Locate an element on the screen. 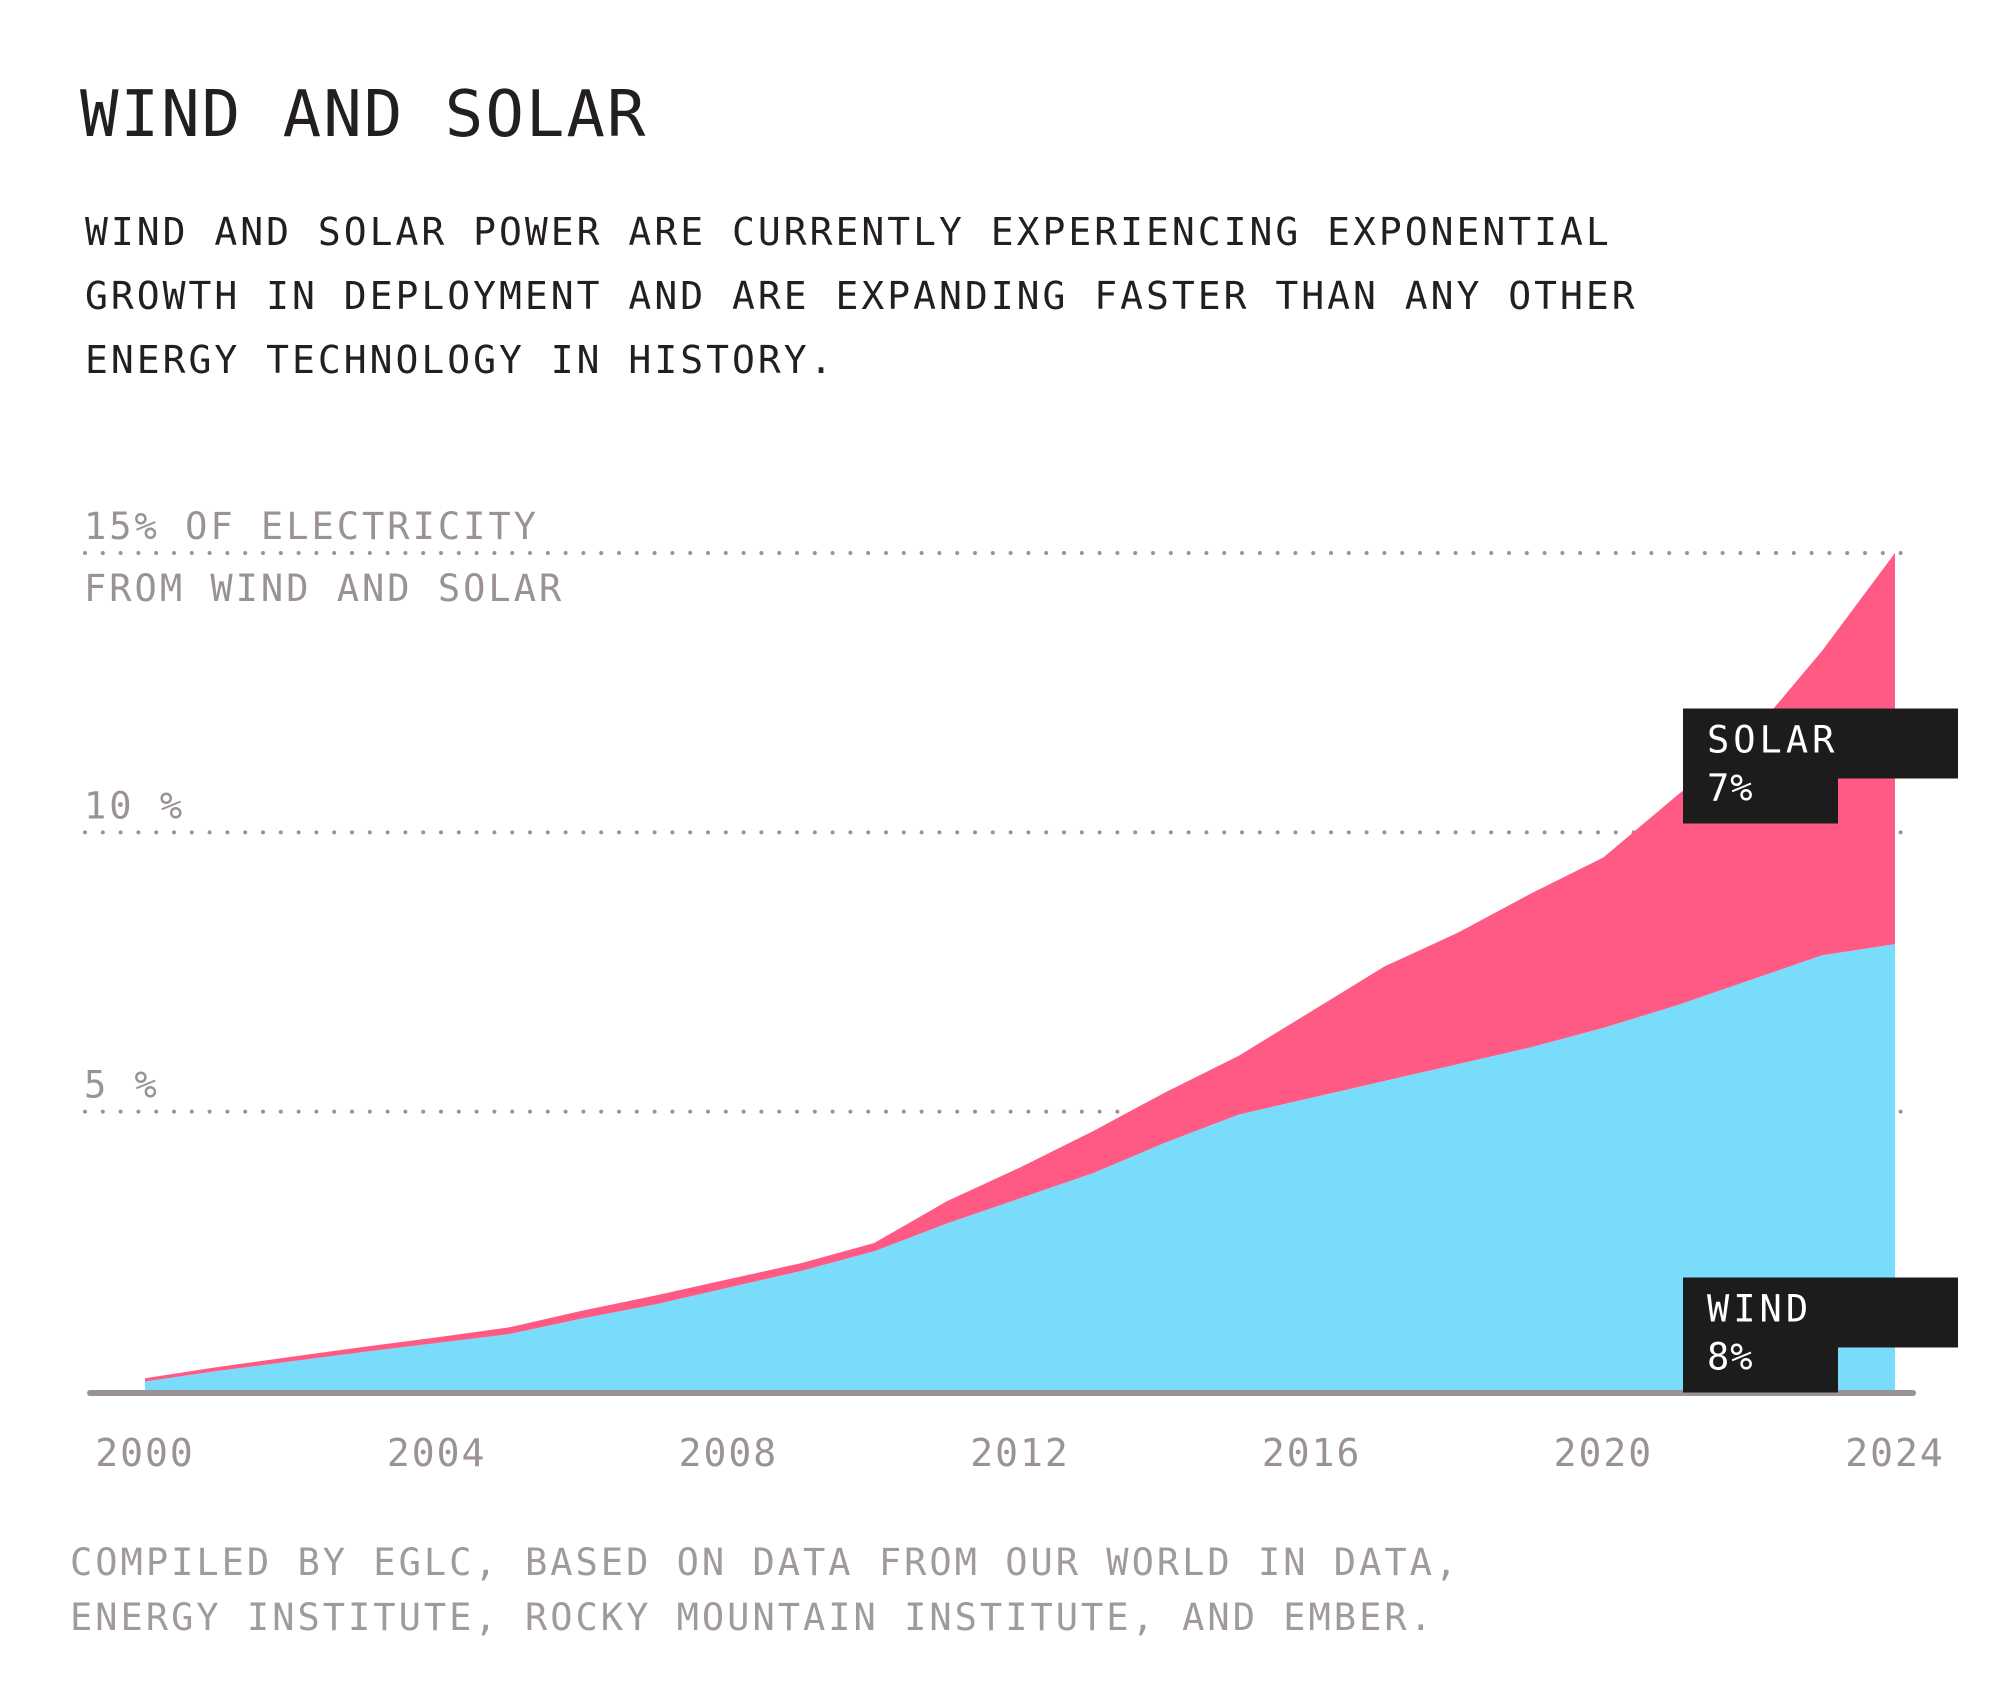  callout-solar: SOLAR 7% is located at coordinates (1820, 766).